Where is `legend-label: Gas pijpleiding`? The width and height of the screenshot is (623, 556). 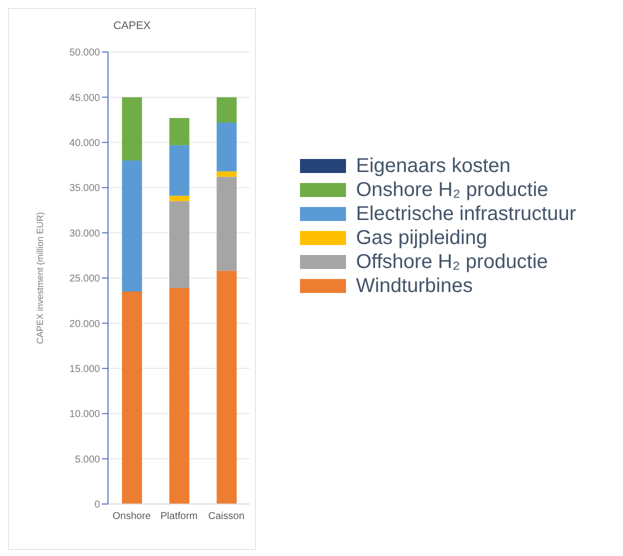 legend-label: Gas pijpleiding is located at coordinates (422, 238).